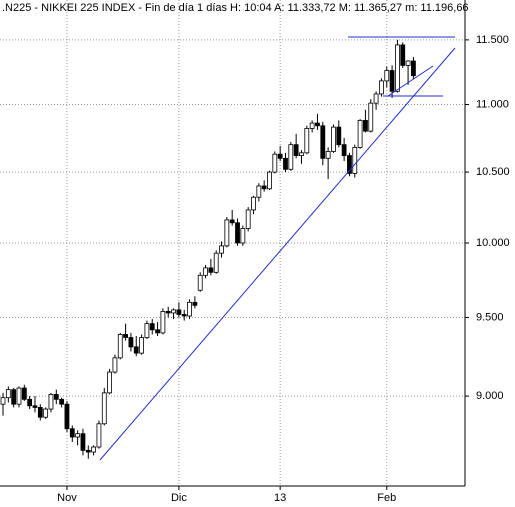  I want to click on x-tick-label: Dic, so click(179, 498).